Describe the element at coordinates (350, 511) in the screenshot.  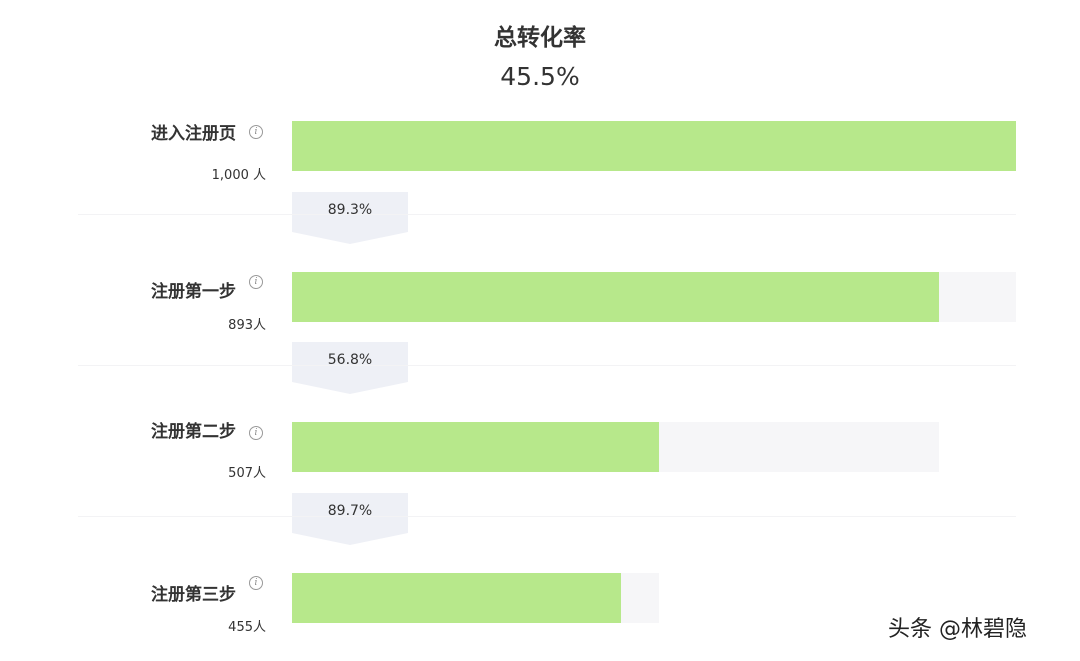
I see `conversion-rate-label: 89.7%` at that location.